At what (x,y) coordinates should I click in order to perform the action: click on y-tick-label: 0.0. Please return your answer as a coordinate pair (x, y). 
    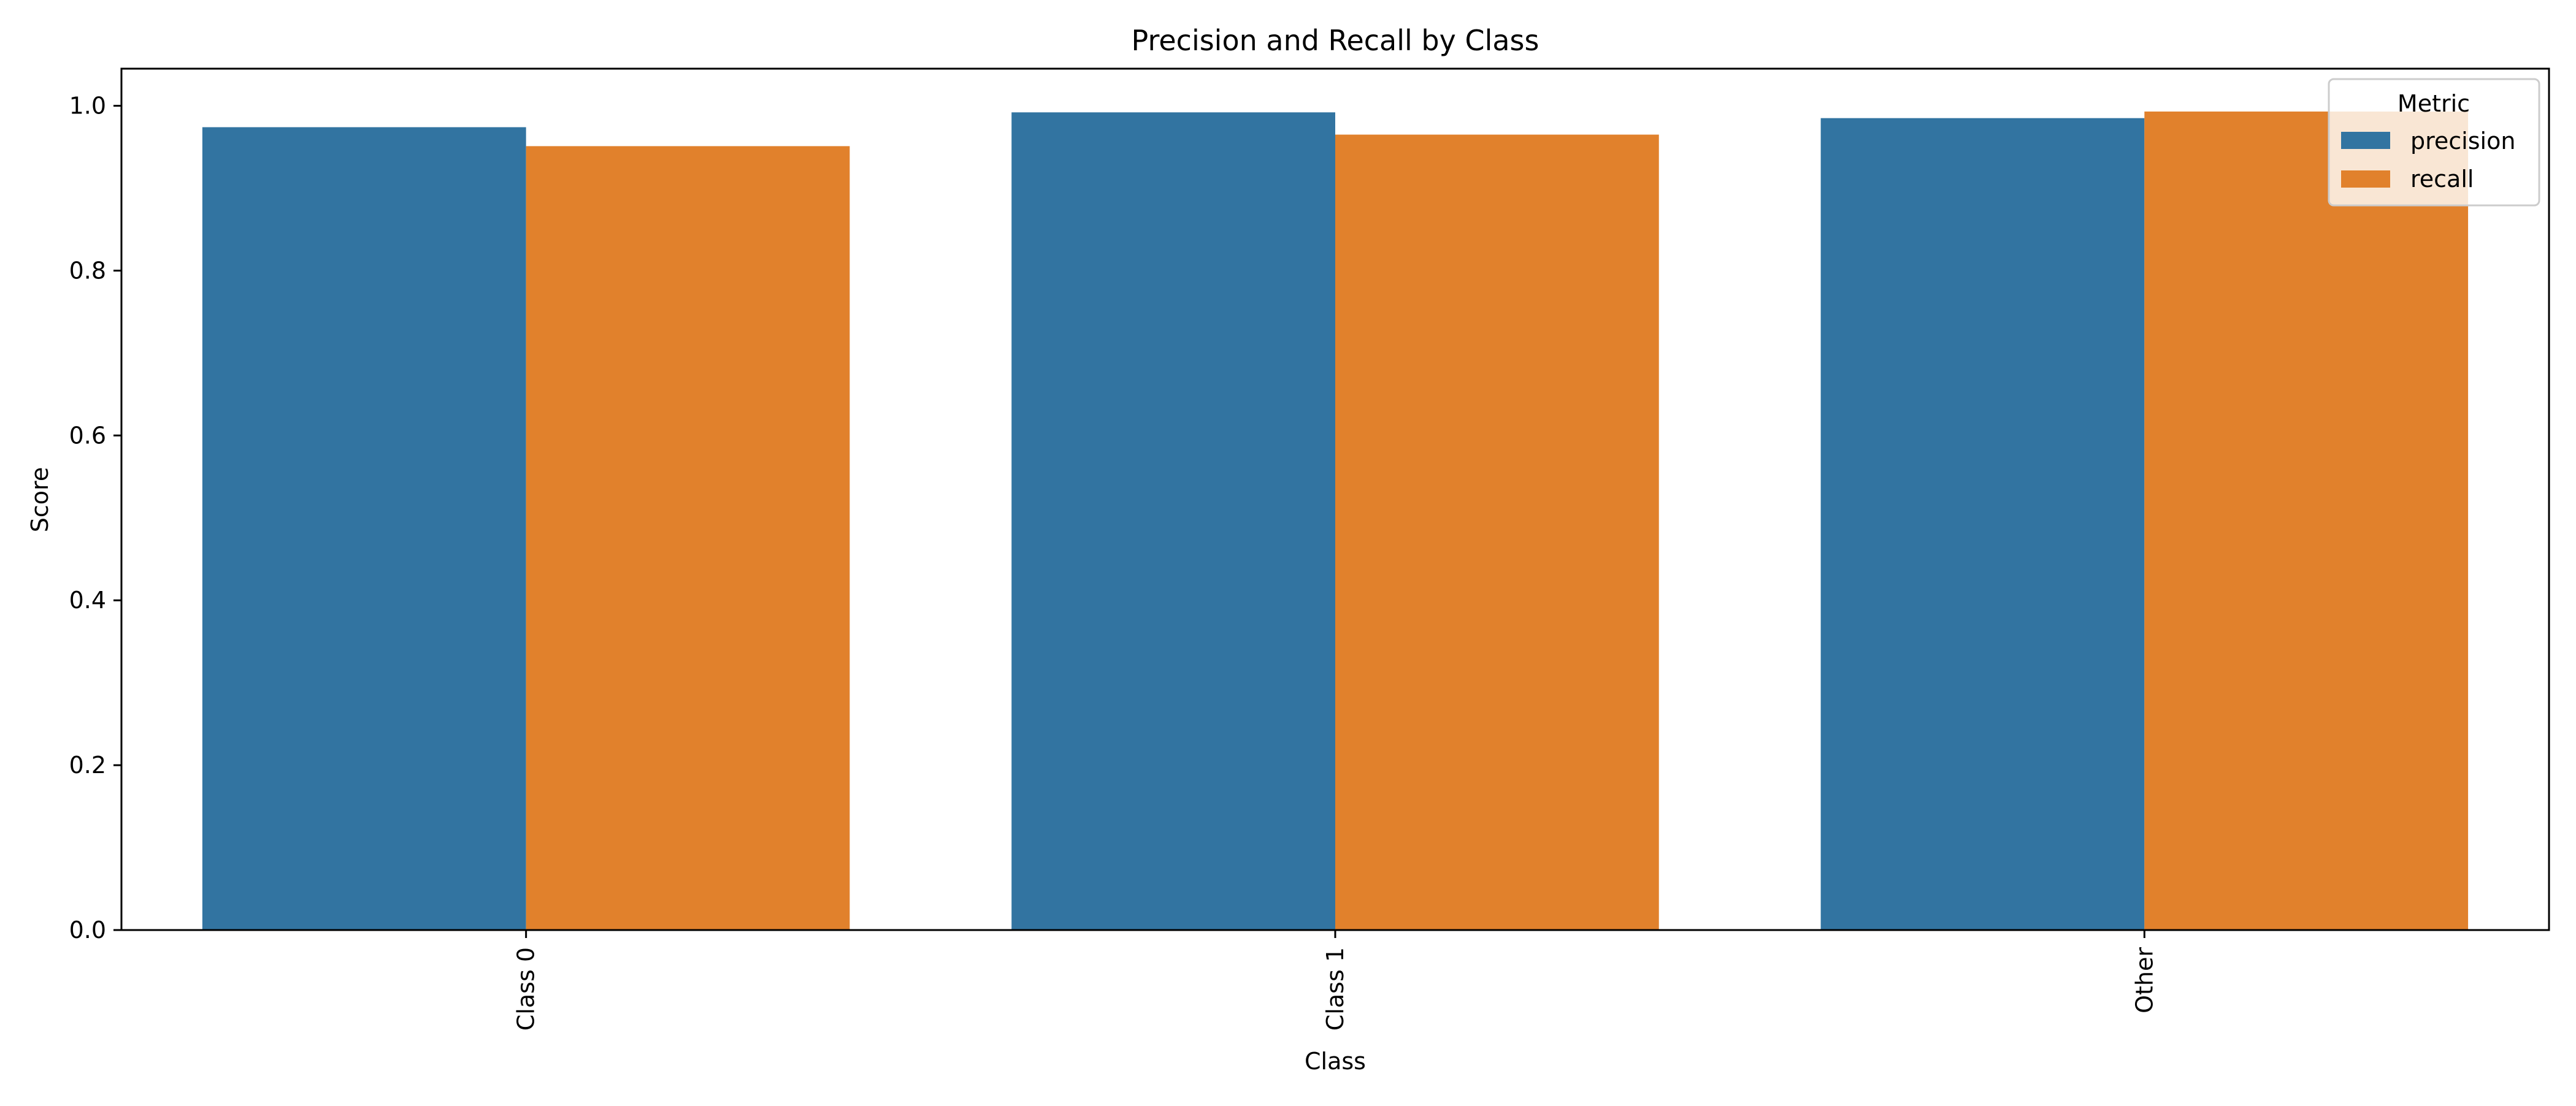
    Looking at the image, I should click on (87, 930).